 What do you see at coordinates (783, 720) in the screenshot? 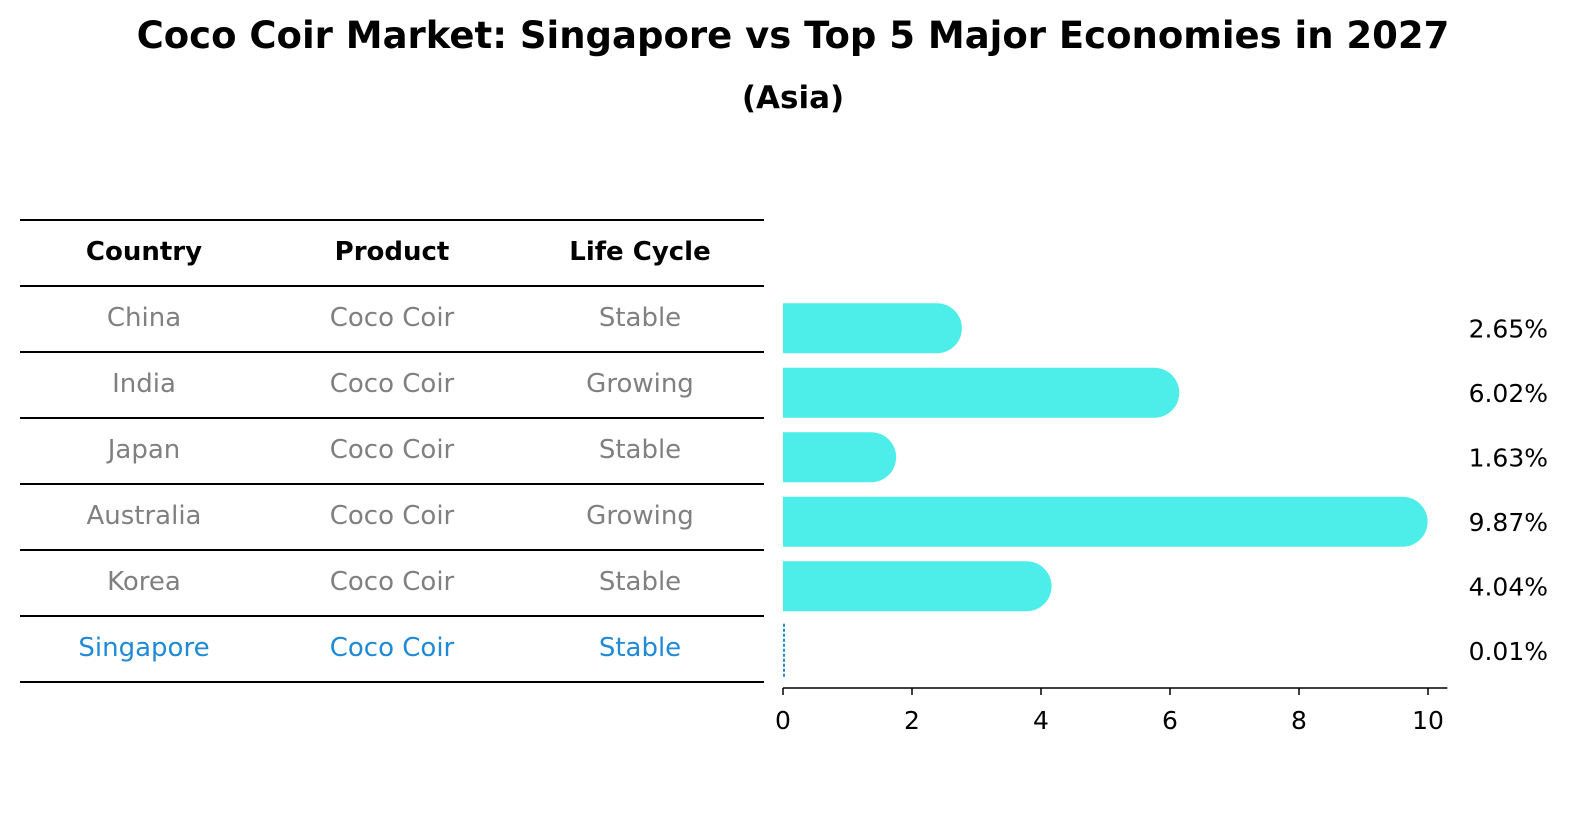
I see `x-tick-label: 0` at bounding box center [783, 720].